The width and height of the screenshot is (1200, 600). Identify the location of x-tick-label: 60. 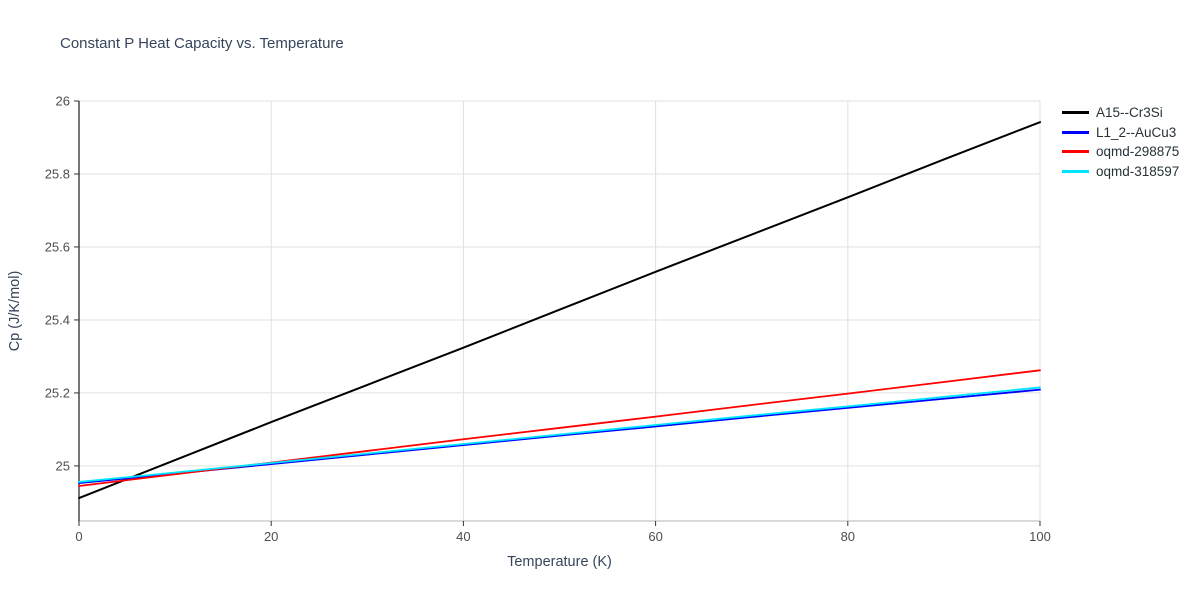
(655, 536).